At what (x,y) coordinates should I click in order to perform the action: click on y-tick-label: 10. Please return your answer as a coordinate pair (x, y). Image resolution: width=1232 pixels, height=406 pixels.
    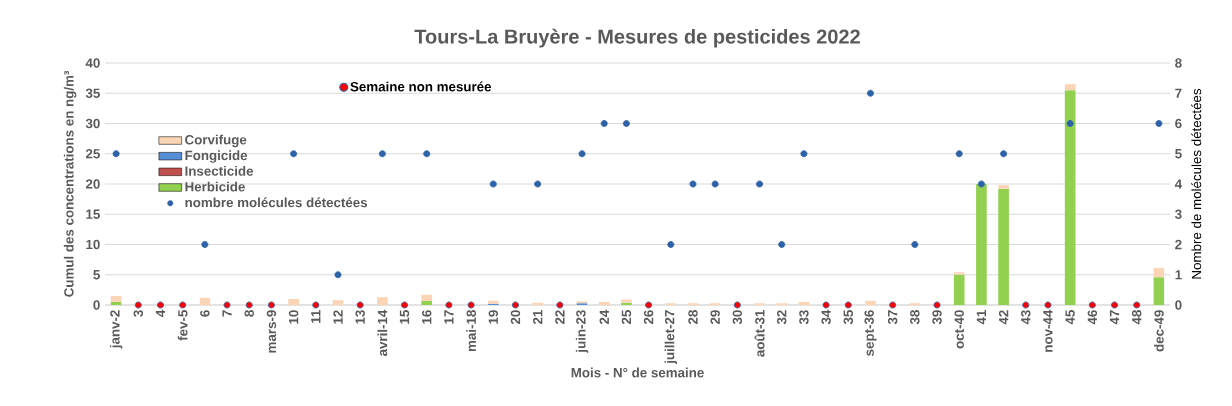
    Looking at the image, I should click on (93, 244).